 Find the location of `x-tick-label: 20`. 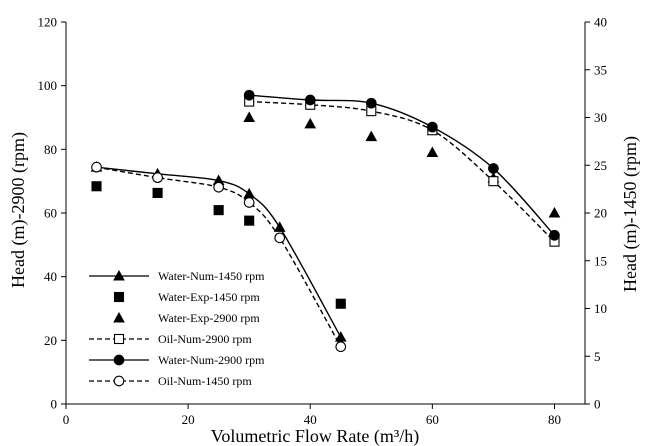

x-tick-label: 20 is located at coordinates (188, 419).